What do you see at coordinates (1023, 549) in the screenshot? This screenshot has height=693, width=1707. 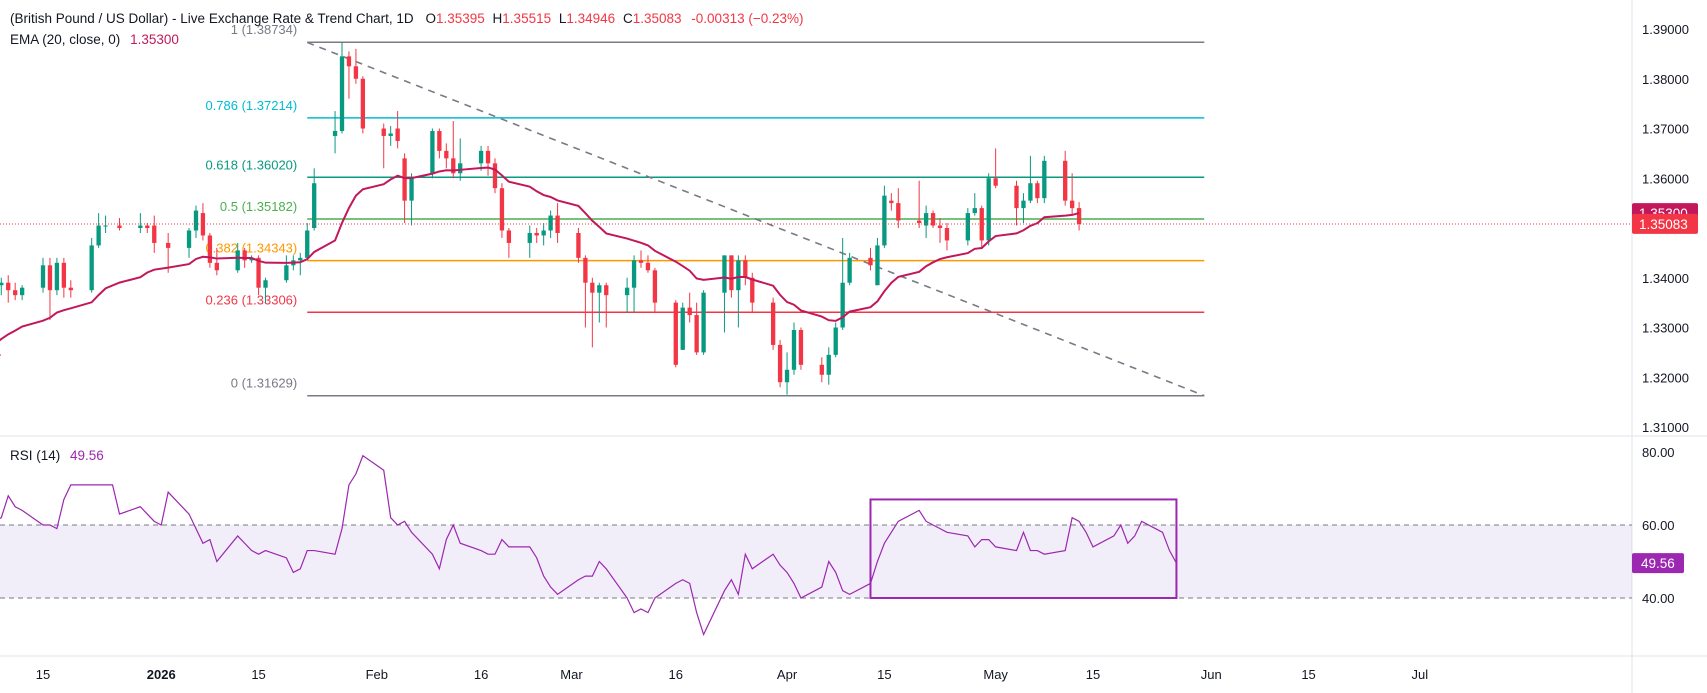 I see `rsi-highlight-box` at bounding box center [1023, 549].